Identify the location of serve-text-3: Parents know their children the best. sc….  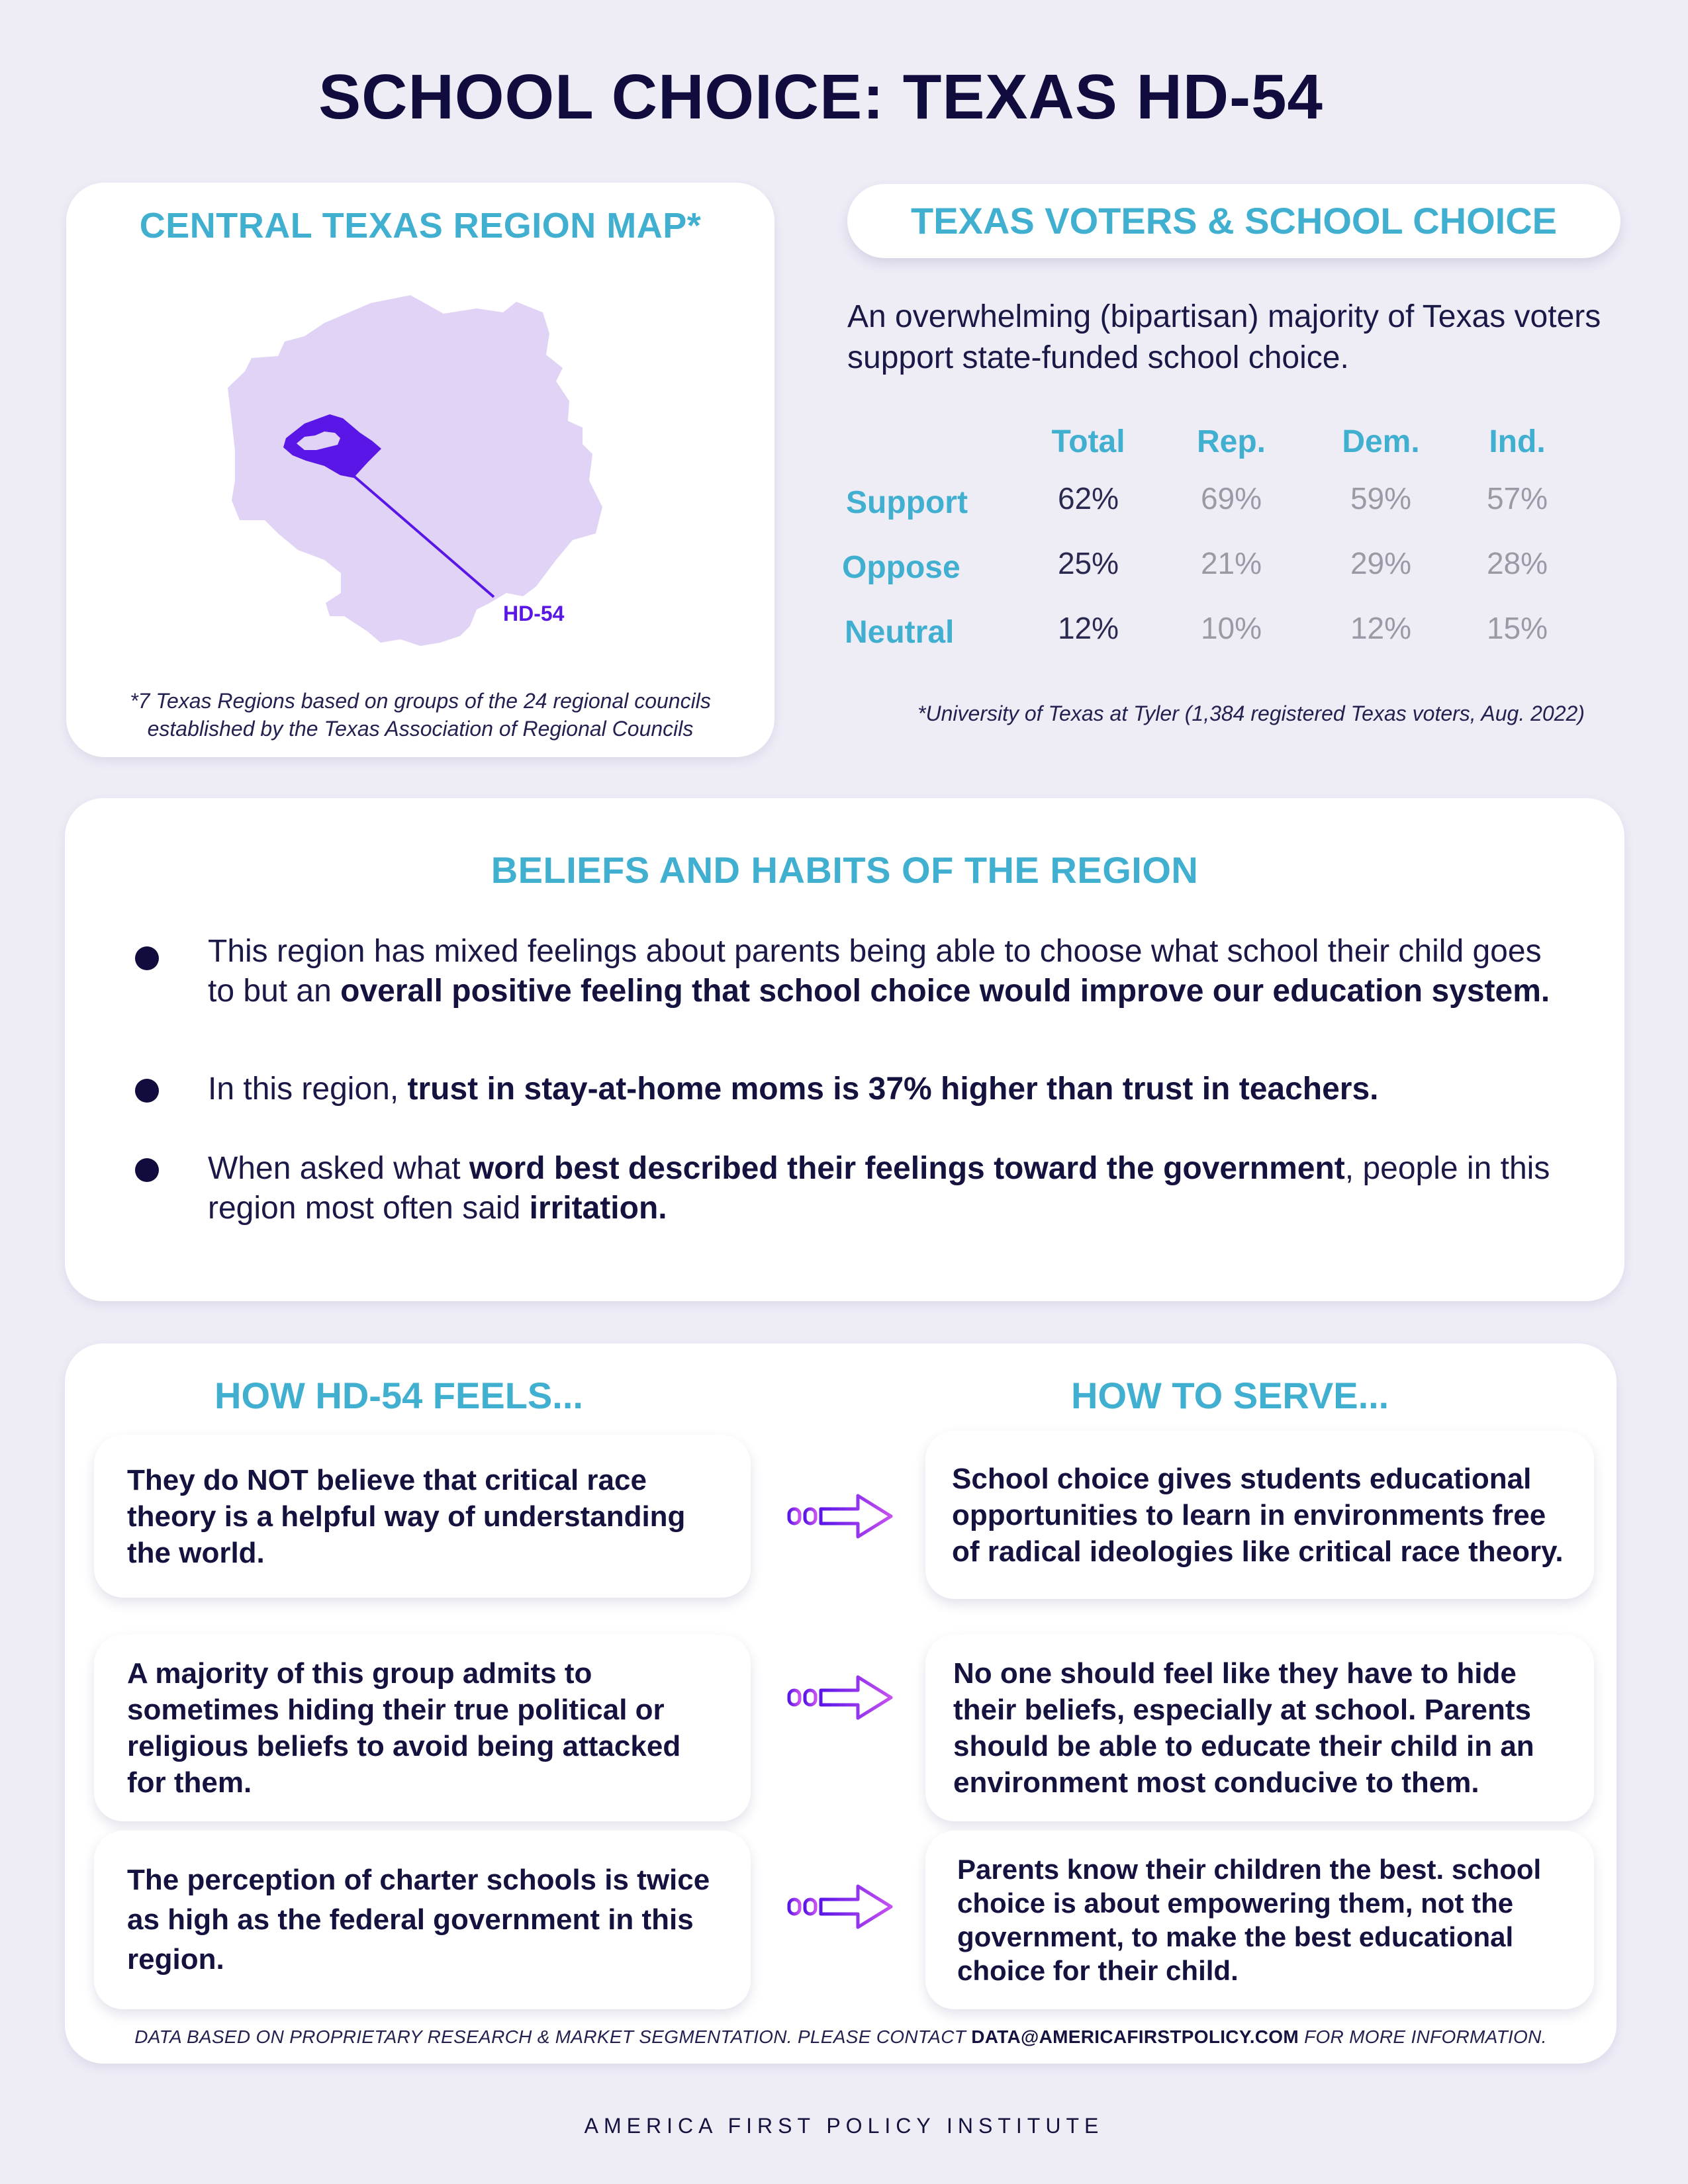
(1249, 1920).